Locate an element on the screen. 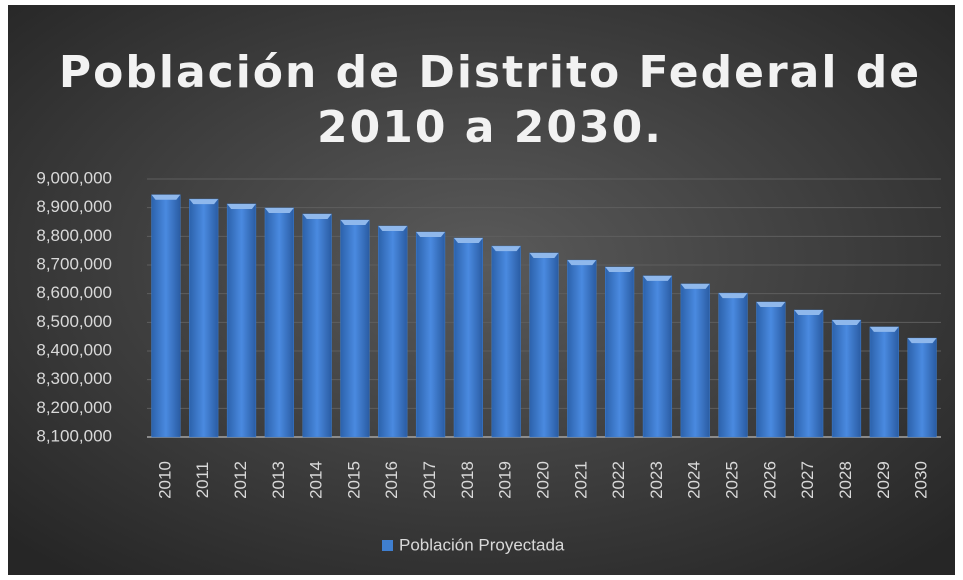 The height and width of the screenshot is (580, 963). x-tick-label: 2012 is located at coordinates (240, 480).